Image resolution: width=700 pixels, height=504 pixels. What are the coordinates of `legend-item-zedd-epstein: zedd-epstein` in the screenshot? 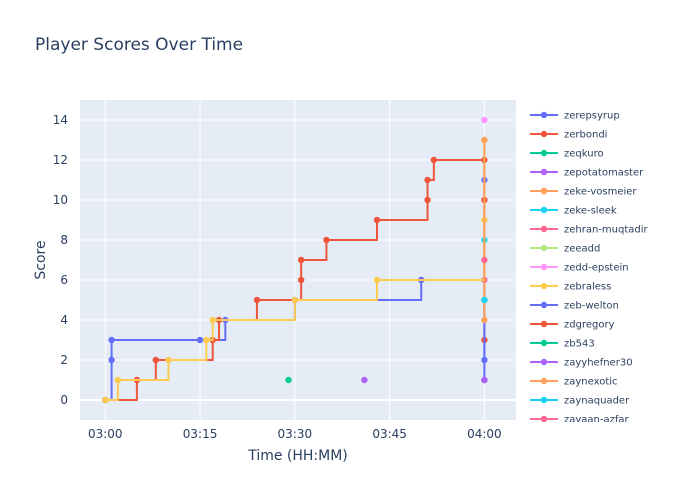 It's located at (579, 268).